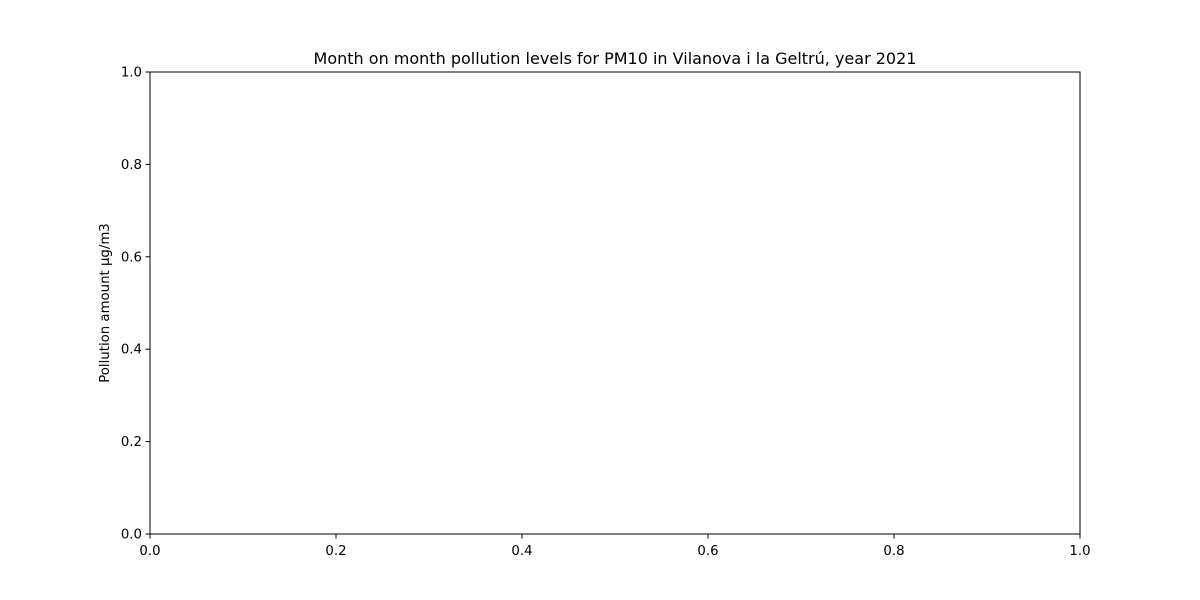 This screenshot has height=600, width=1200. What do you see at coordinates (131, 165) in the screenshot?
I see `y-tick-label: 0.8` at bounding box center [131, 165].